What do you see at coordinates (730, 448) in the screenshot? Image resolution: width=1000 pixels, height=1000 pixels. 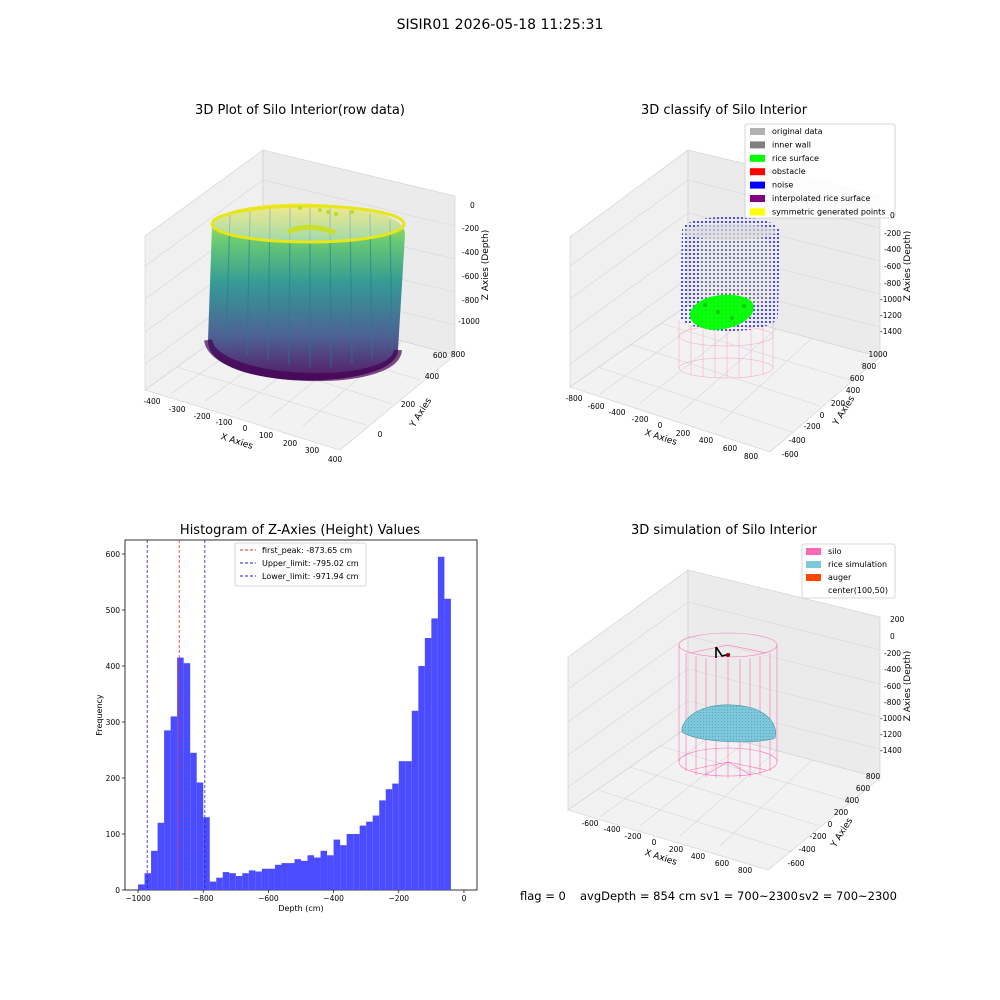 I see `panel2-x-tick: 600` at bounding box center [730, 448].